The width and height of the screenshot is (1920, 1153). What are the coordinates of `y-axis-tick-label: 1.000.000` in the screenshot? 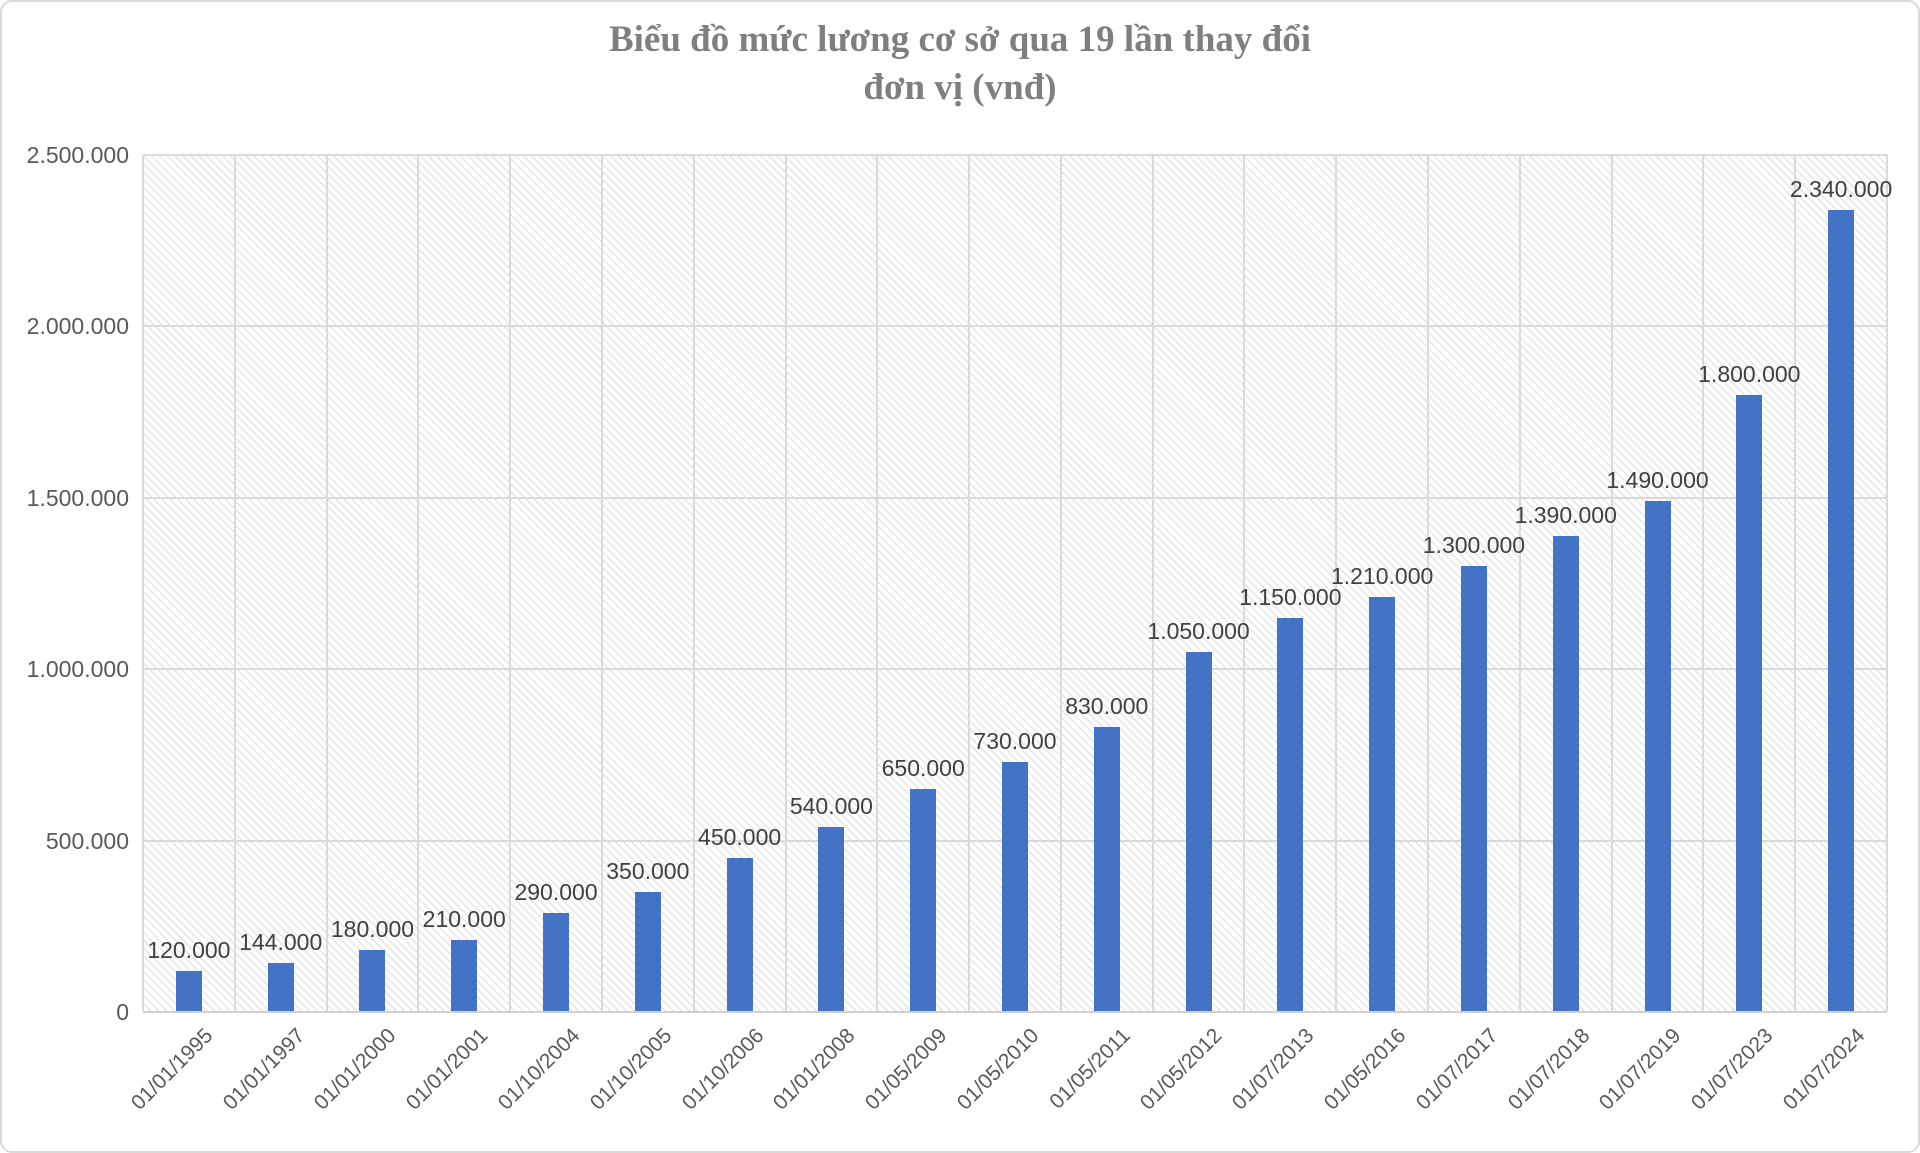 It's located at (77, 669).